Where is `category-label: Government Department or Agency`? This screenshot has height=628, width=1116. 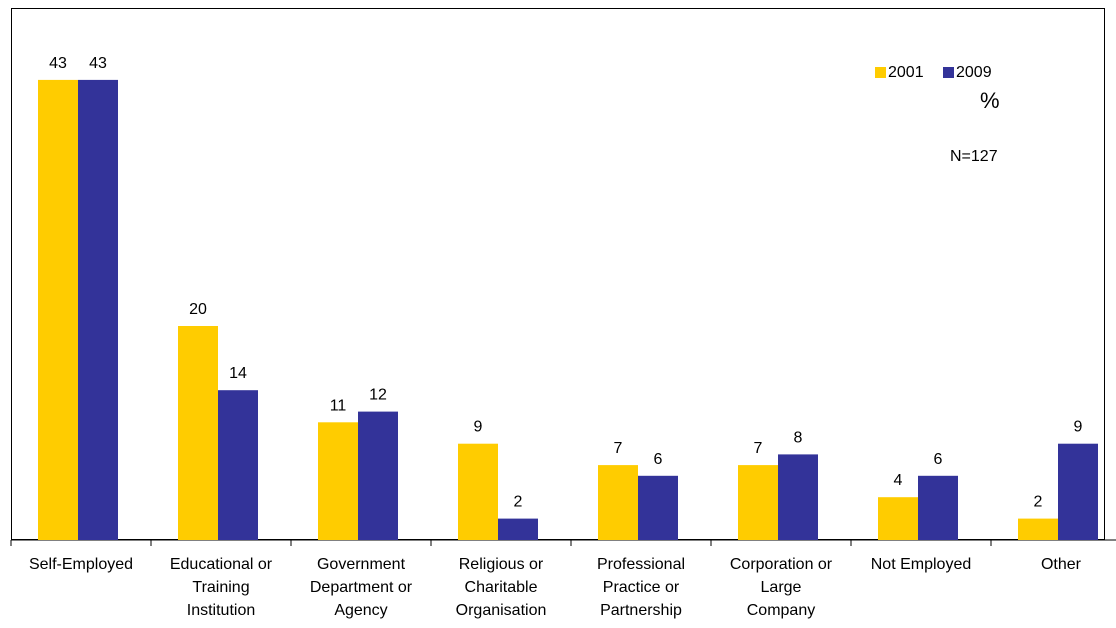
category-label: Government Department or Agency is located at coordinates (361, 587).